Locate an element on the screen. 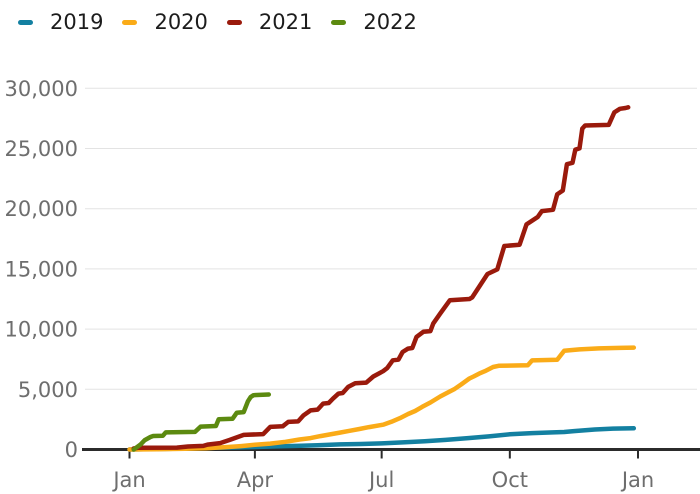  x-axis-label: Apr is located at coordinates (255, 480).